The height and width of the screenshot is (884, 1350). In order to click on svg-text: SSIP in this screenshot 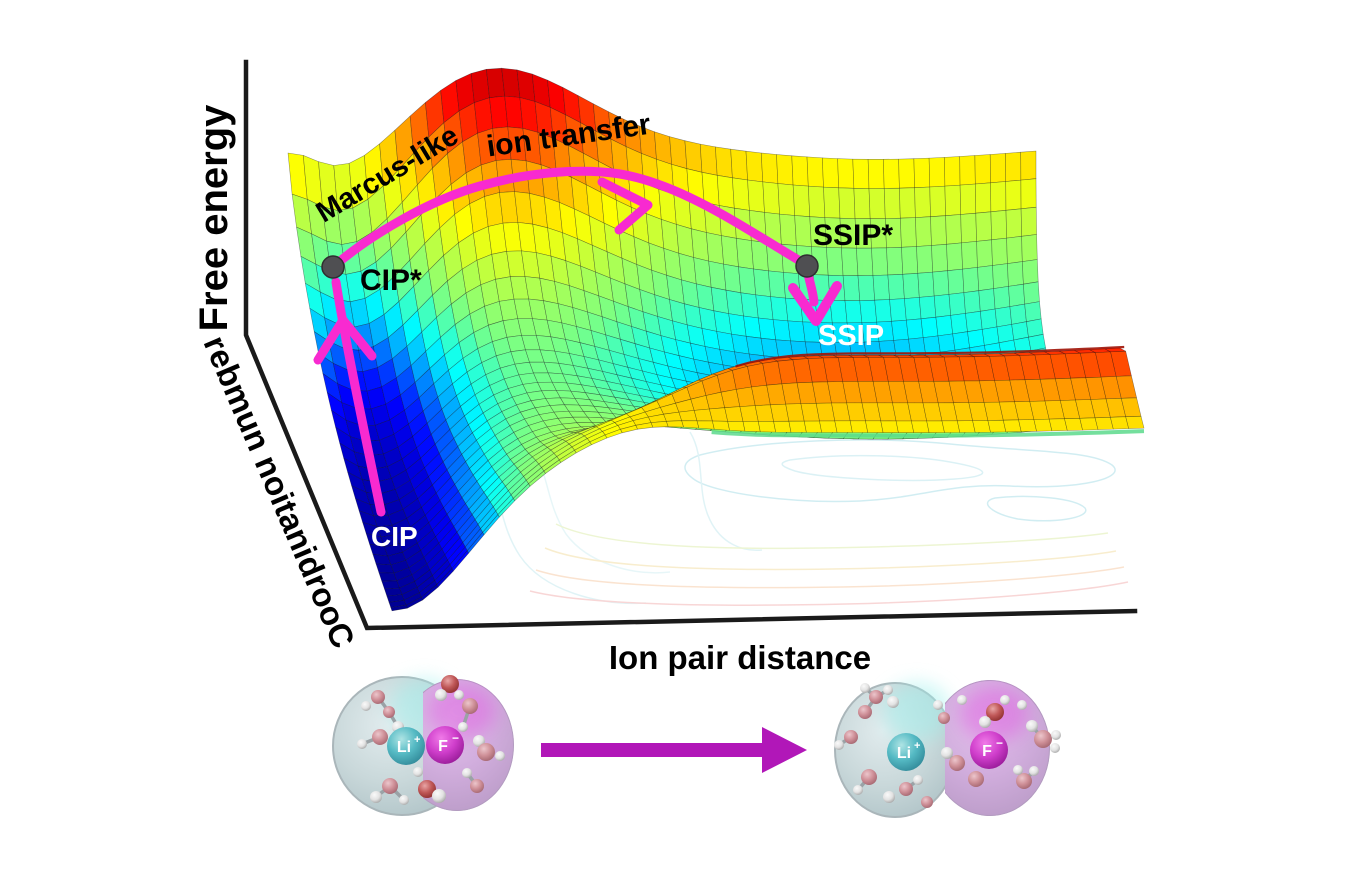, I will do `click(851, 336)`.